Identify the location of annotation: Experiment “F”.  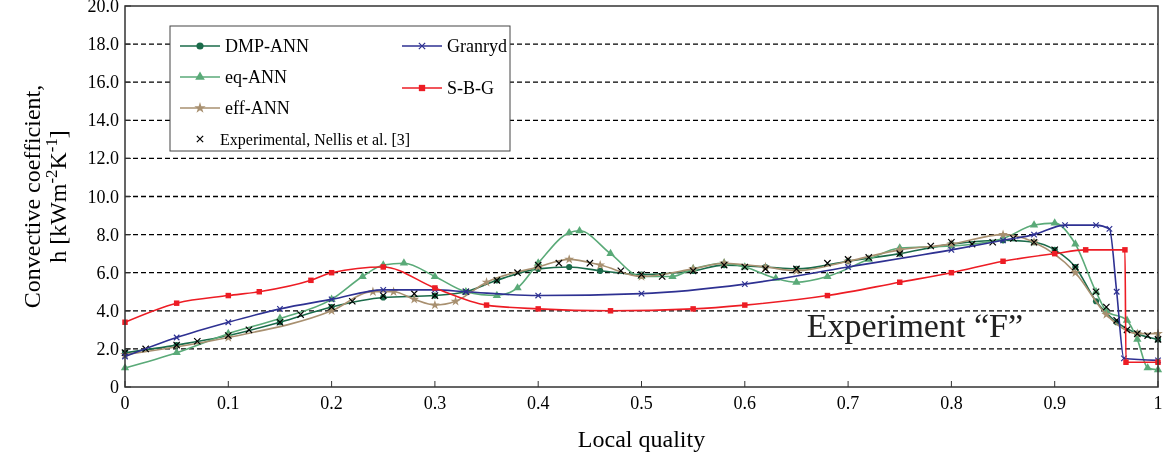
(914, 326).